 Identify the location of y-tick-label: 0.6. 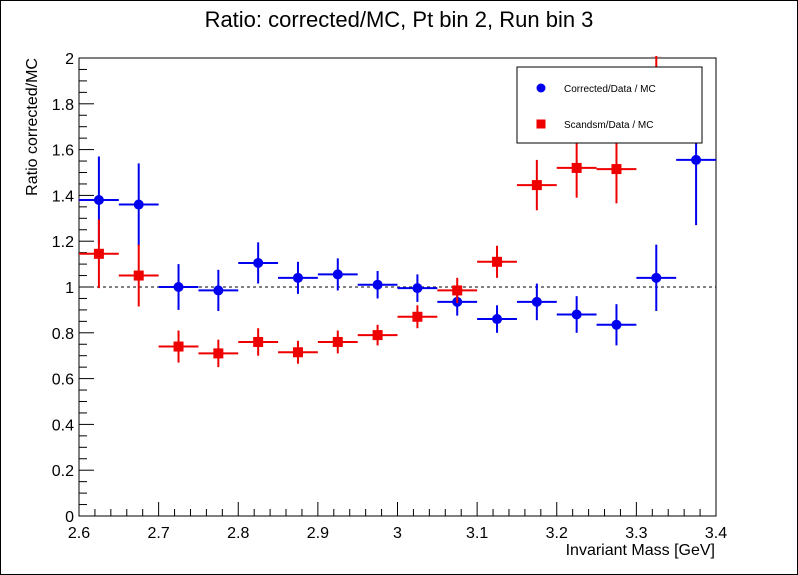
(63, 380).